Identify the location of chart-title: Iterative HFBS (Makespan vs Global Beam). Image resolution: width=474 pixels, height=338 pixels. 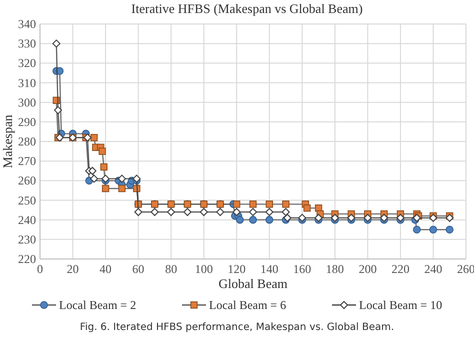
(247, 8).